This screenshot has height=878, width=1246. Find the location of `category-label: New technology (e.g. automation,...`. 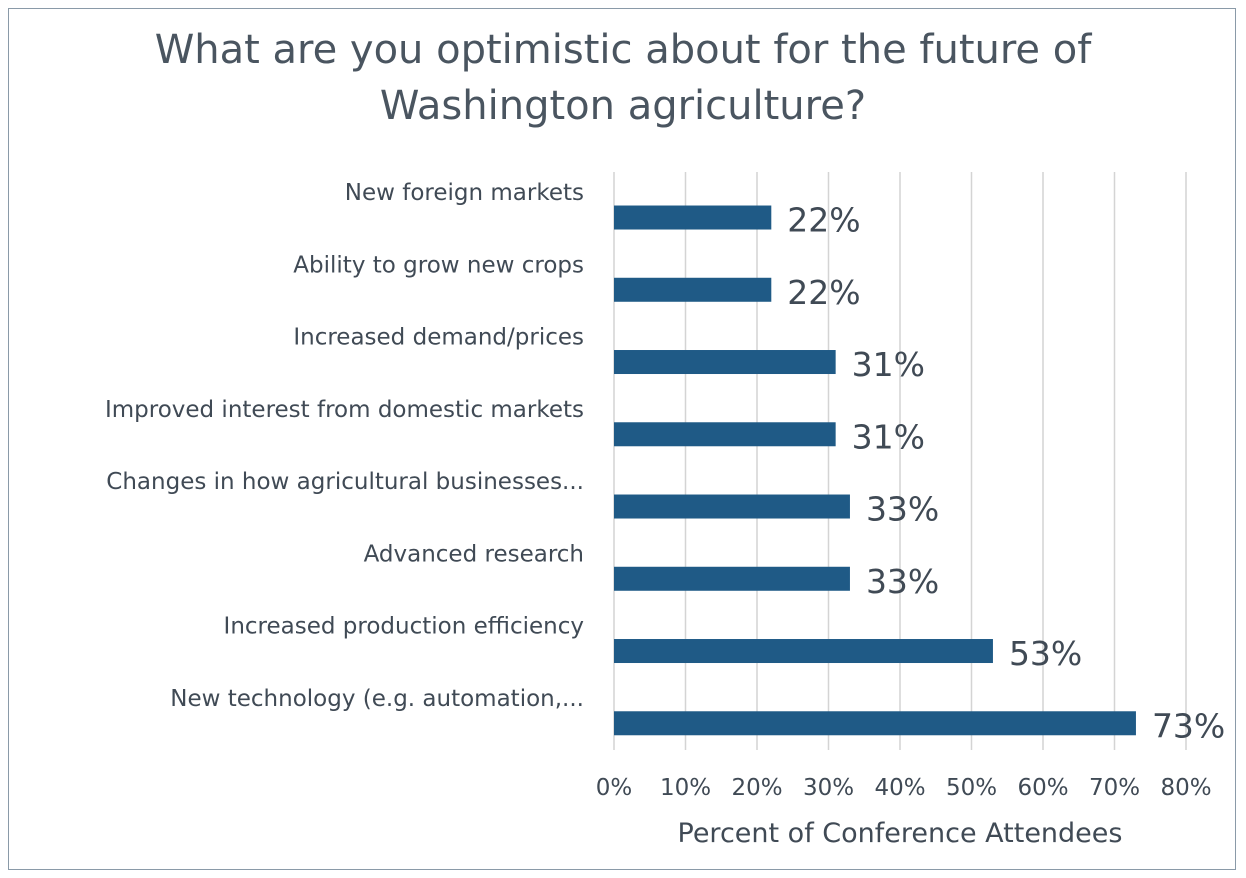

category-label: New technology (e.g. automation,... is located at coordinates (377, 699).